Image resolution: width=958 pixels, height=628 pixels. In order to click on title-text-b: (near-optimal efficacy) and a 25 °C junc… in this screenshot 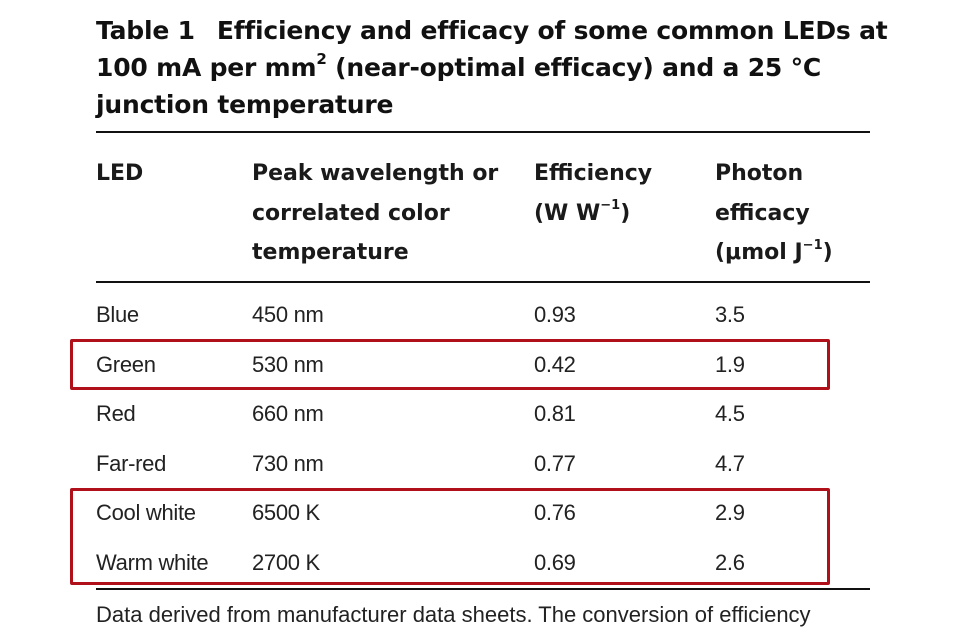, I will do `click(459, 86)`.